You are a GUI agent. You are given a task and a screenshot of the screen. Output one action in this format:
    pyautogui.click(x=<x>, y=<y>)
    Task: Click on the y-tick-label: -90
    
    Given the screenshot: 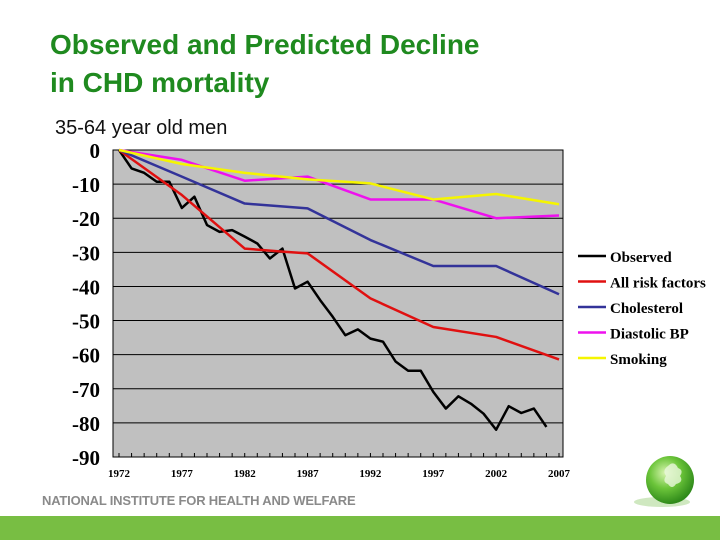 What is the action you would take?
    pyautogui.click(x=86, y=458)
    